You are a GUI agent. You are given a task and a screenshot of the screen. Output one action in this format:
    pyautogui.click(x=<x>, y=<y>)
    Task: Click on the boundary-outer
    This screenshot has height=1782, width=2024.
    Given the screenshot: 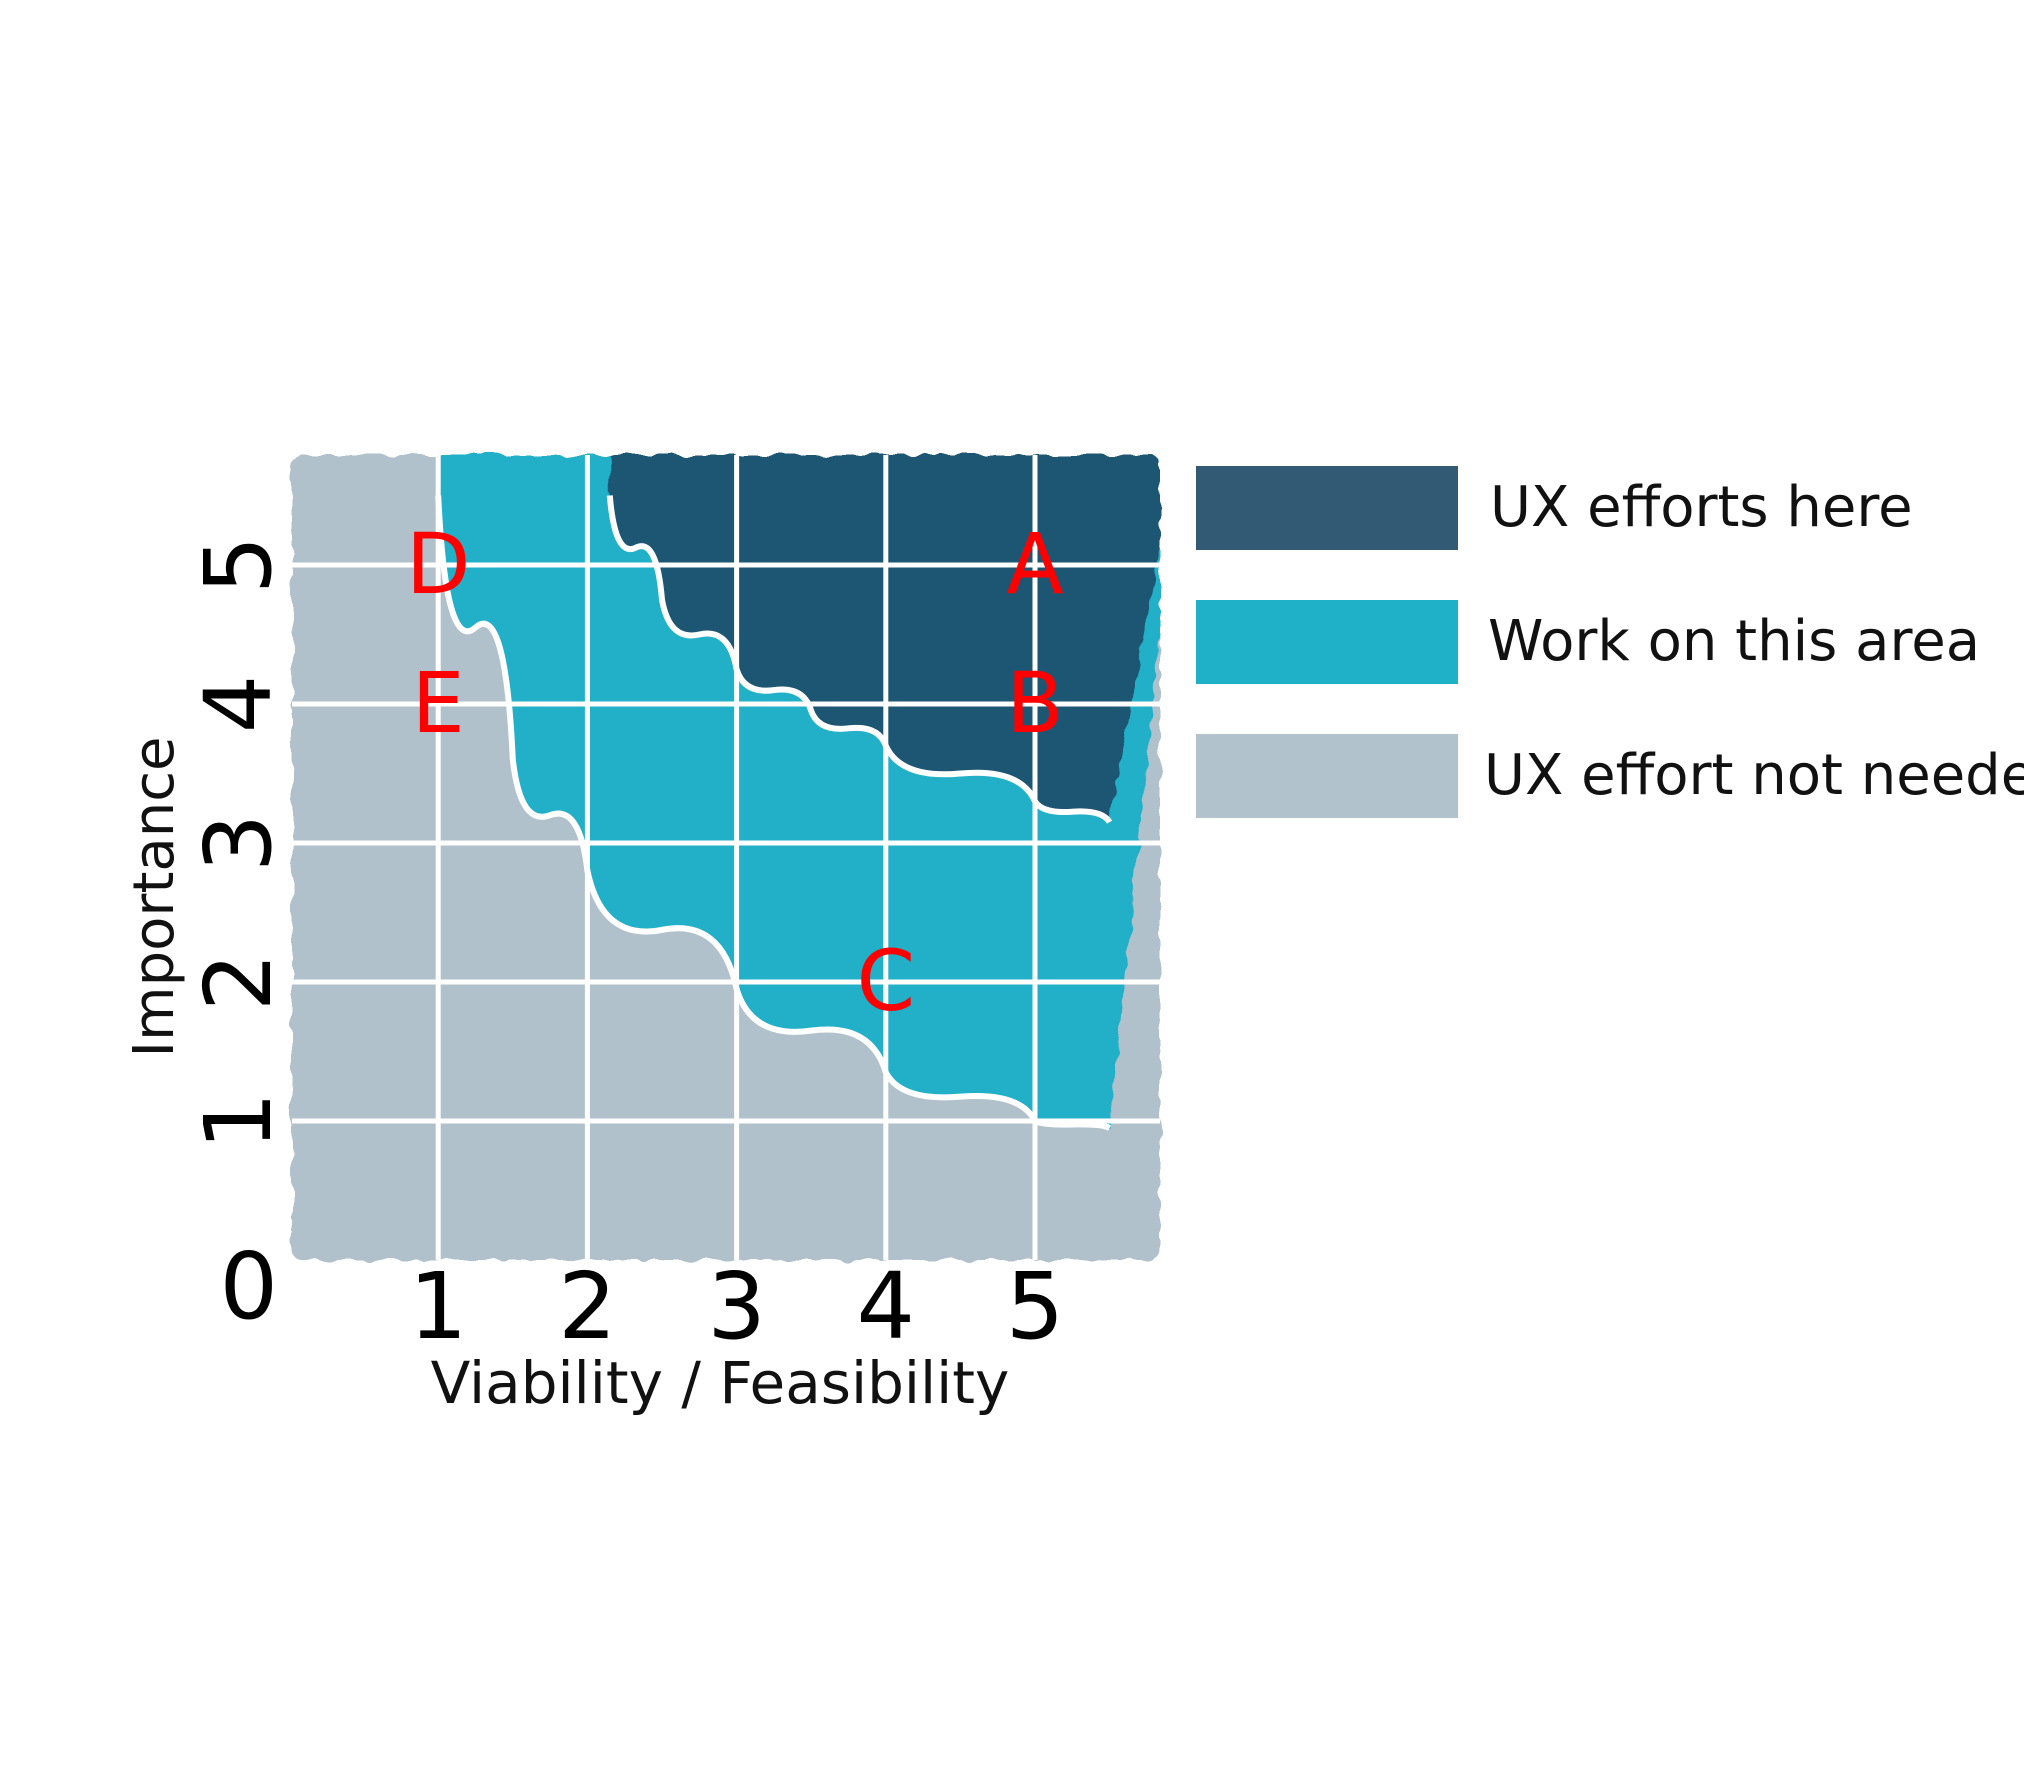 What is the action you would take?
    pyautogui.click(x=859, y=659)
    